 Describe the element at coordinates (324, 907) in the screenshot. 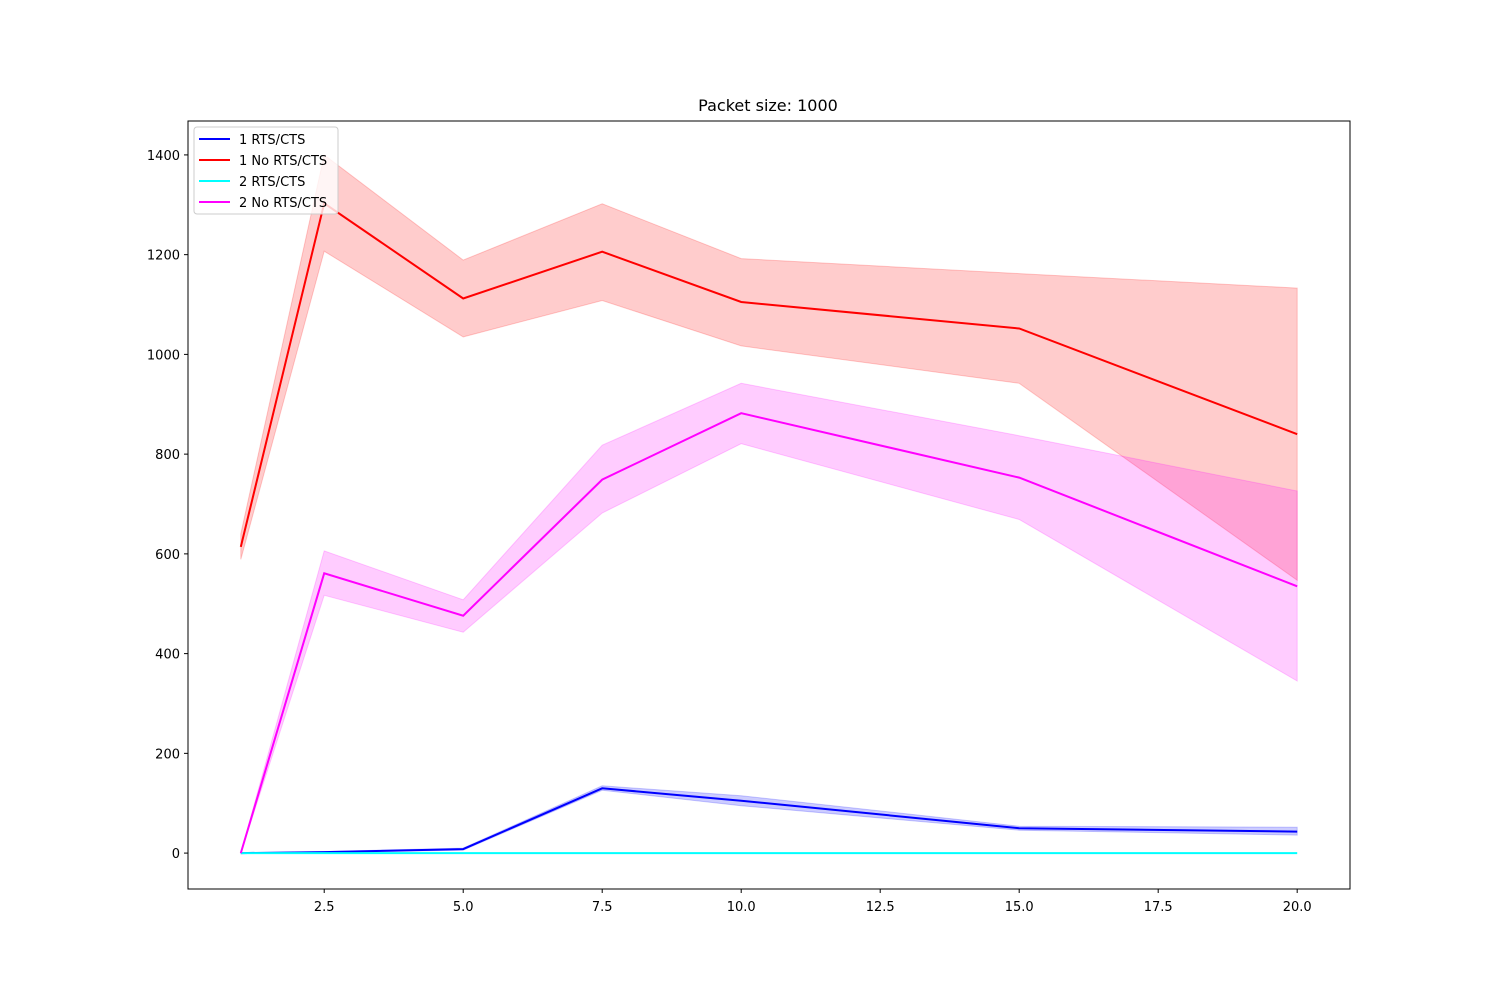

I see `x-tick-label: 2.5` at that location.